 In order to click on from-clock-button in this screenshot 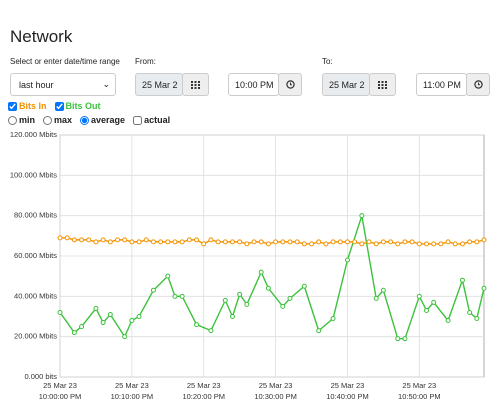, I will do `click(290, 84)`.